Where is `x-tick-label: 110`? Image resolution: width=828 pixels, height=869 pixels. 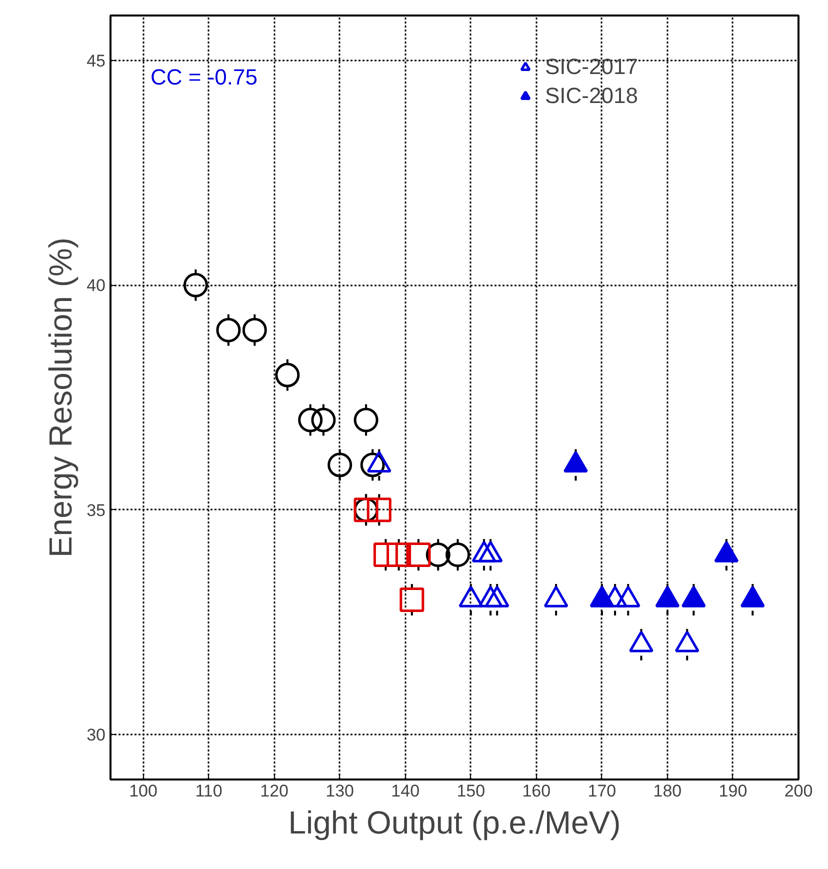
x-tick-label: 110 is located at coordinates (208, 791).